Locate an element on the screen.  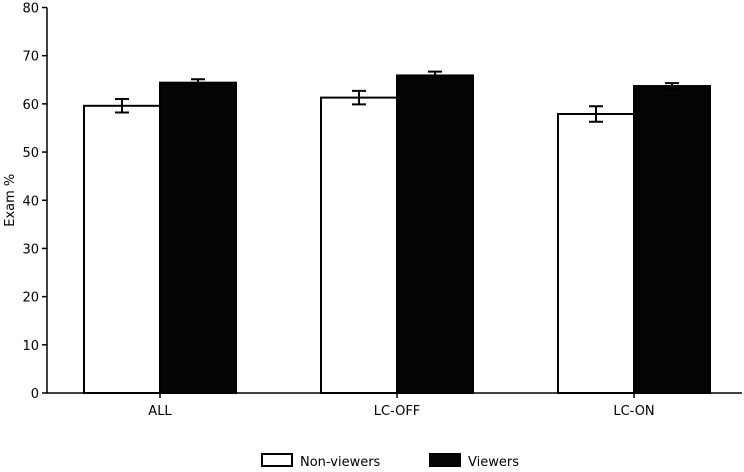
y-tick-label: 30 is located at coordinates (30, 249).